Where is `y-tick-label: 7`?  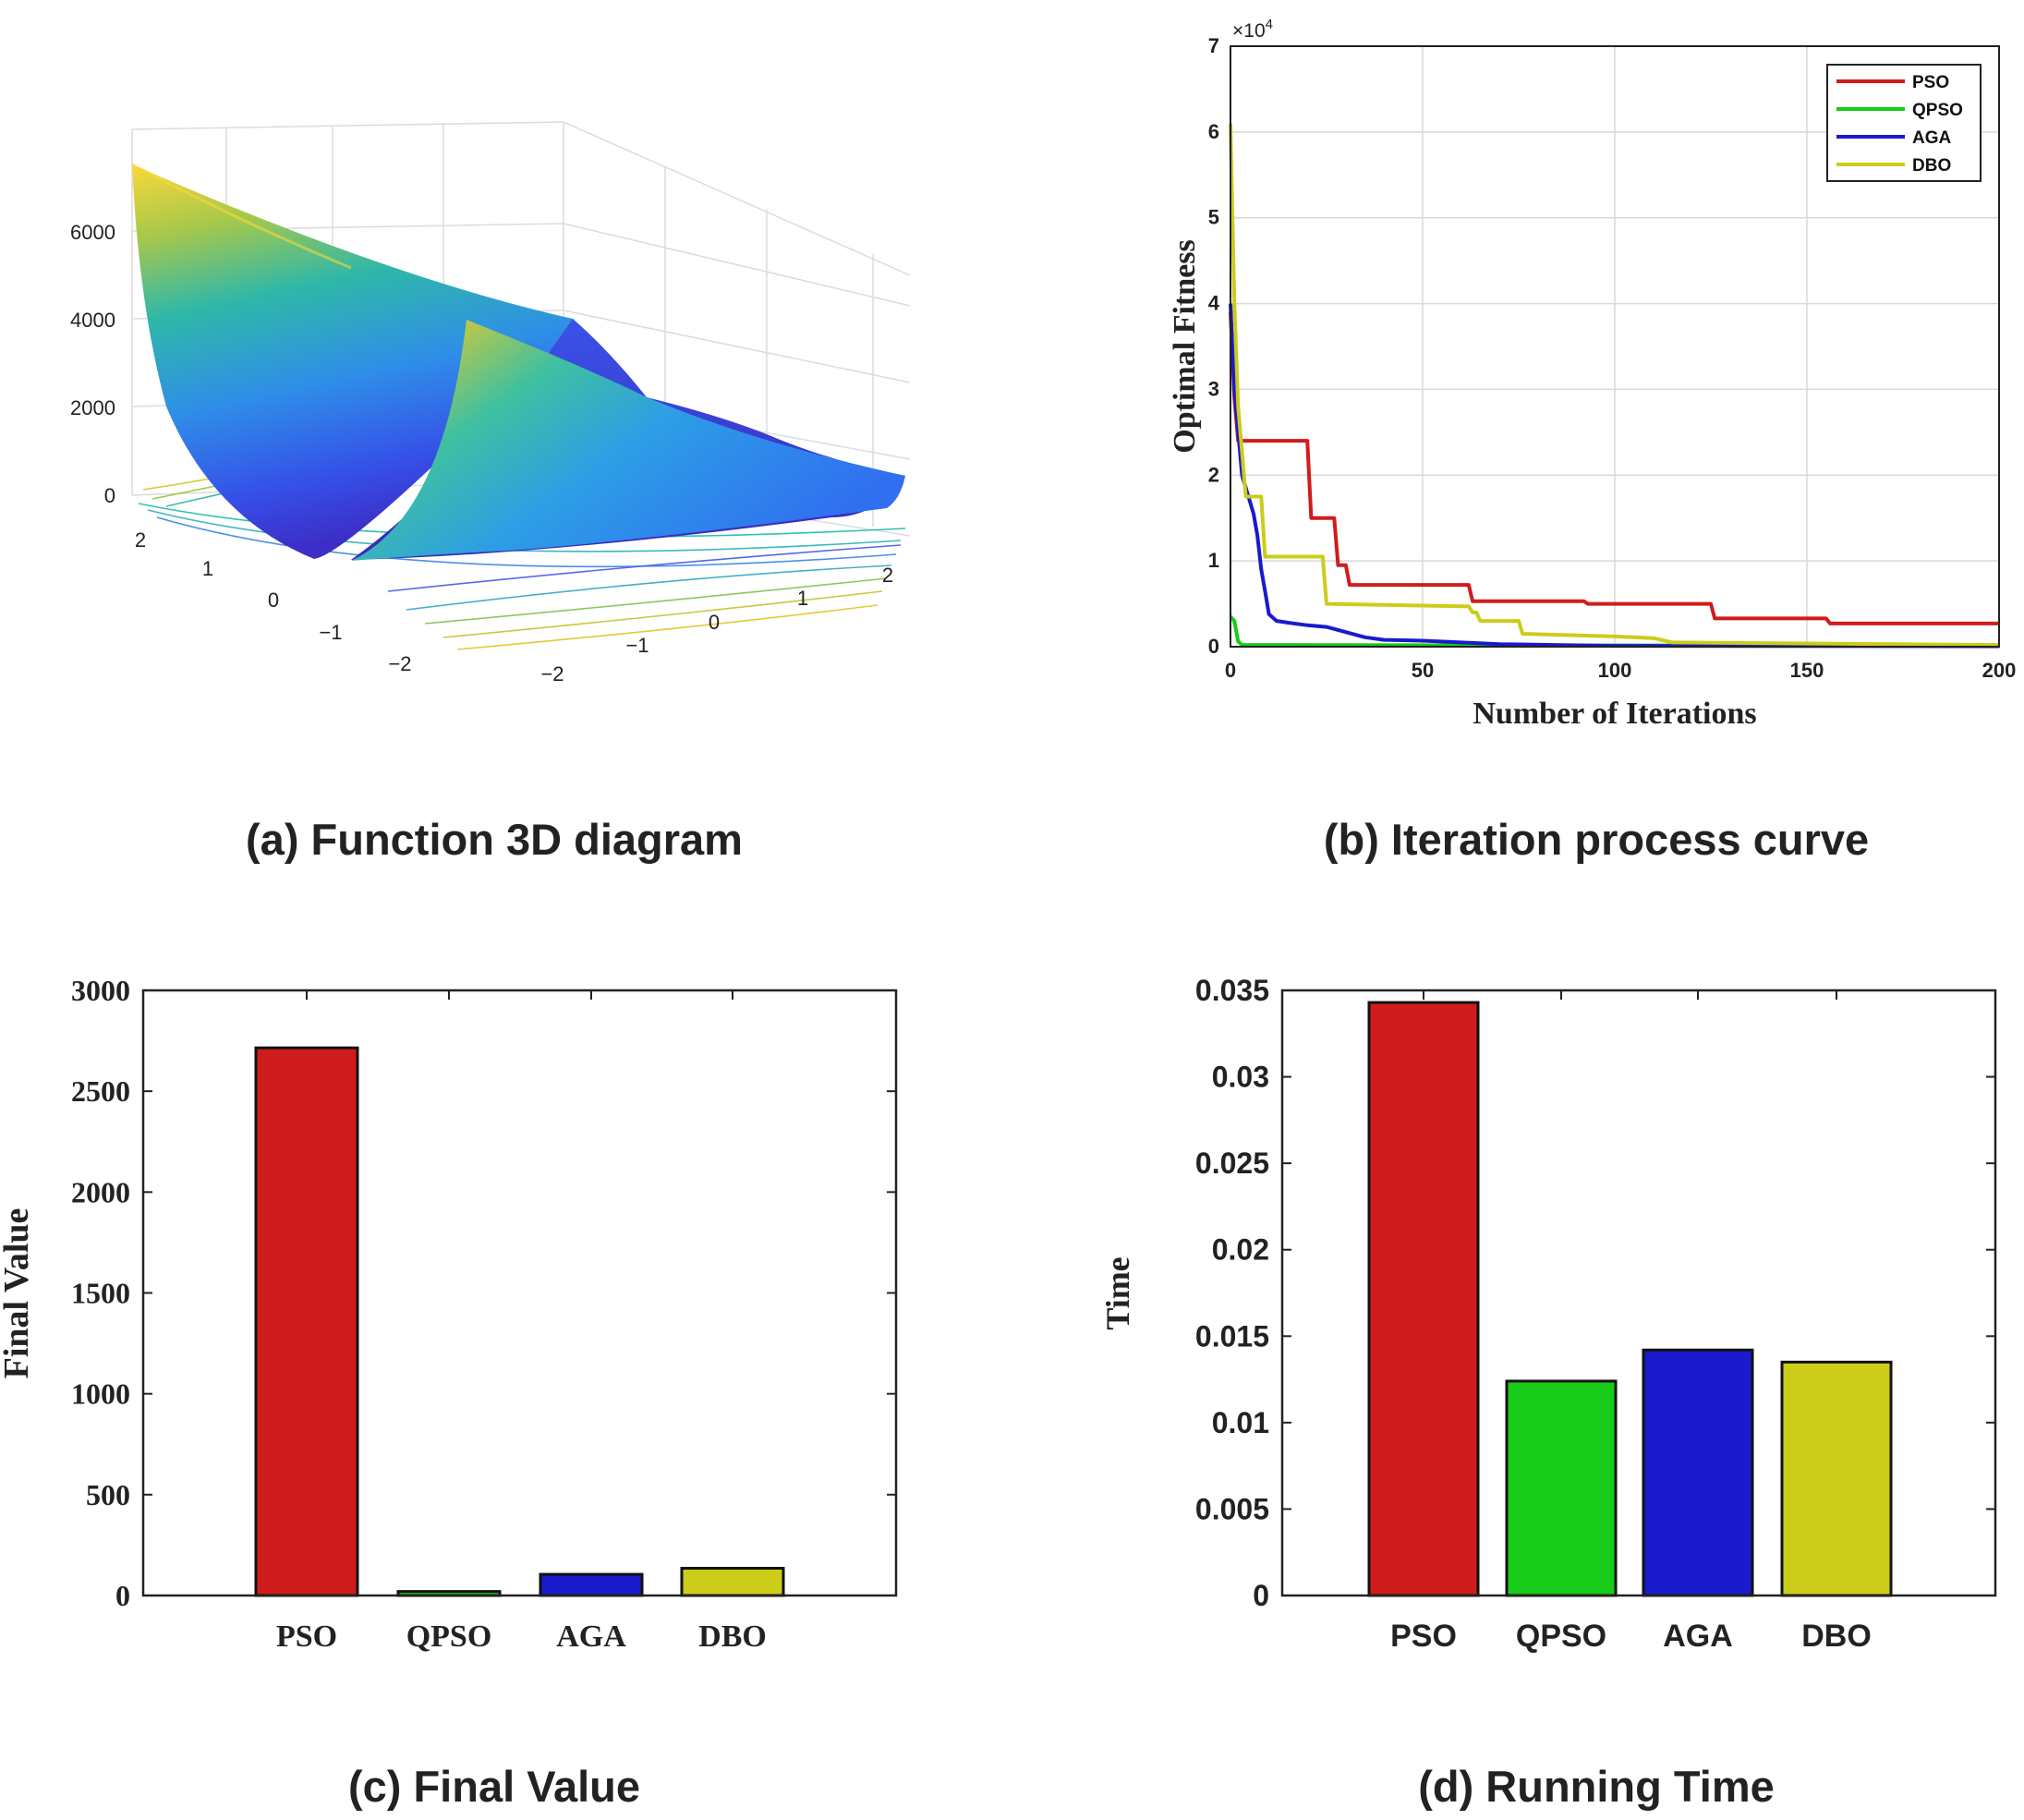
y-tick-label: 7 is located at coordinates (1213, 45).